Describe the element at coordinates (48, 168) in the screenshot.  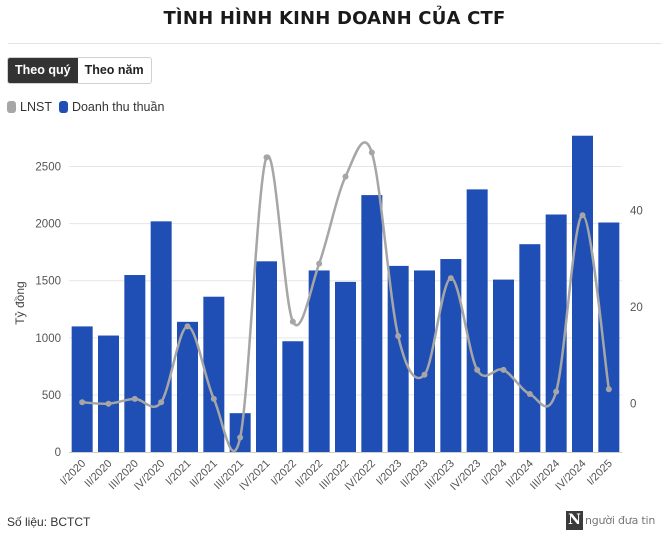
I see `y-tick-label: 2500` at that location.